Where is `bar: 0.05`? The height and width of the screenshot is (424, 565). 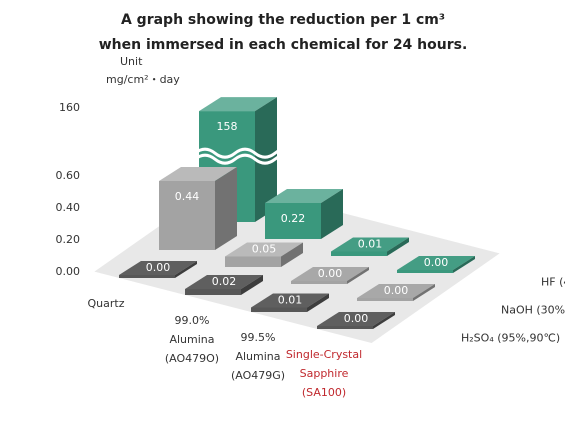
bar: 0.05 is located at coordinates (264, 254).